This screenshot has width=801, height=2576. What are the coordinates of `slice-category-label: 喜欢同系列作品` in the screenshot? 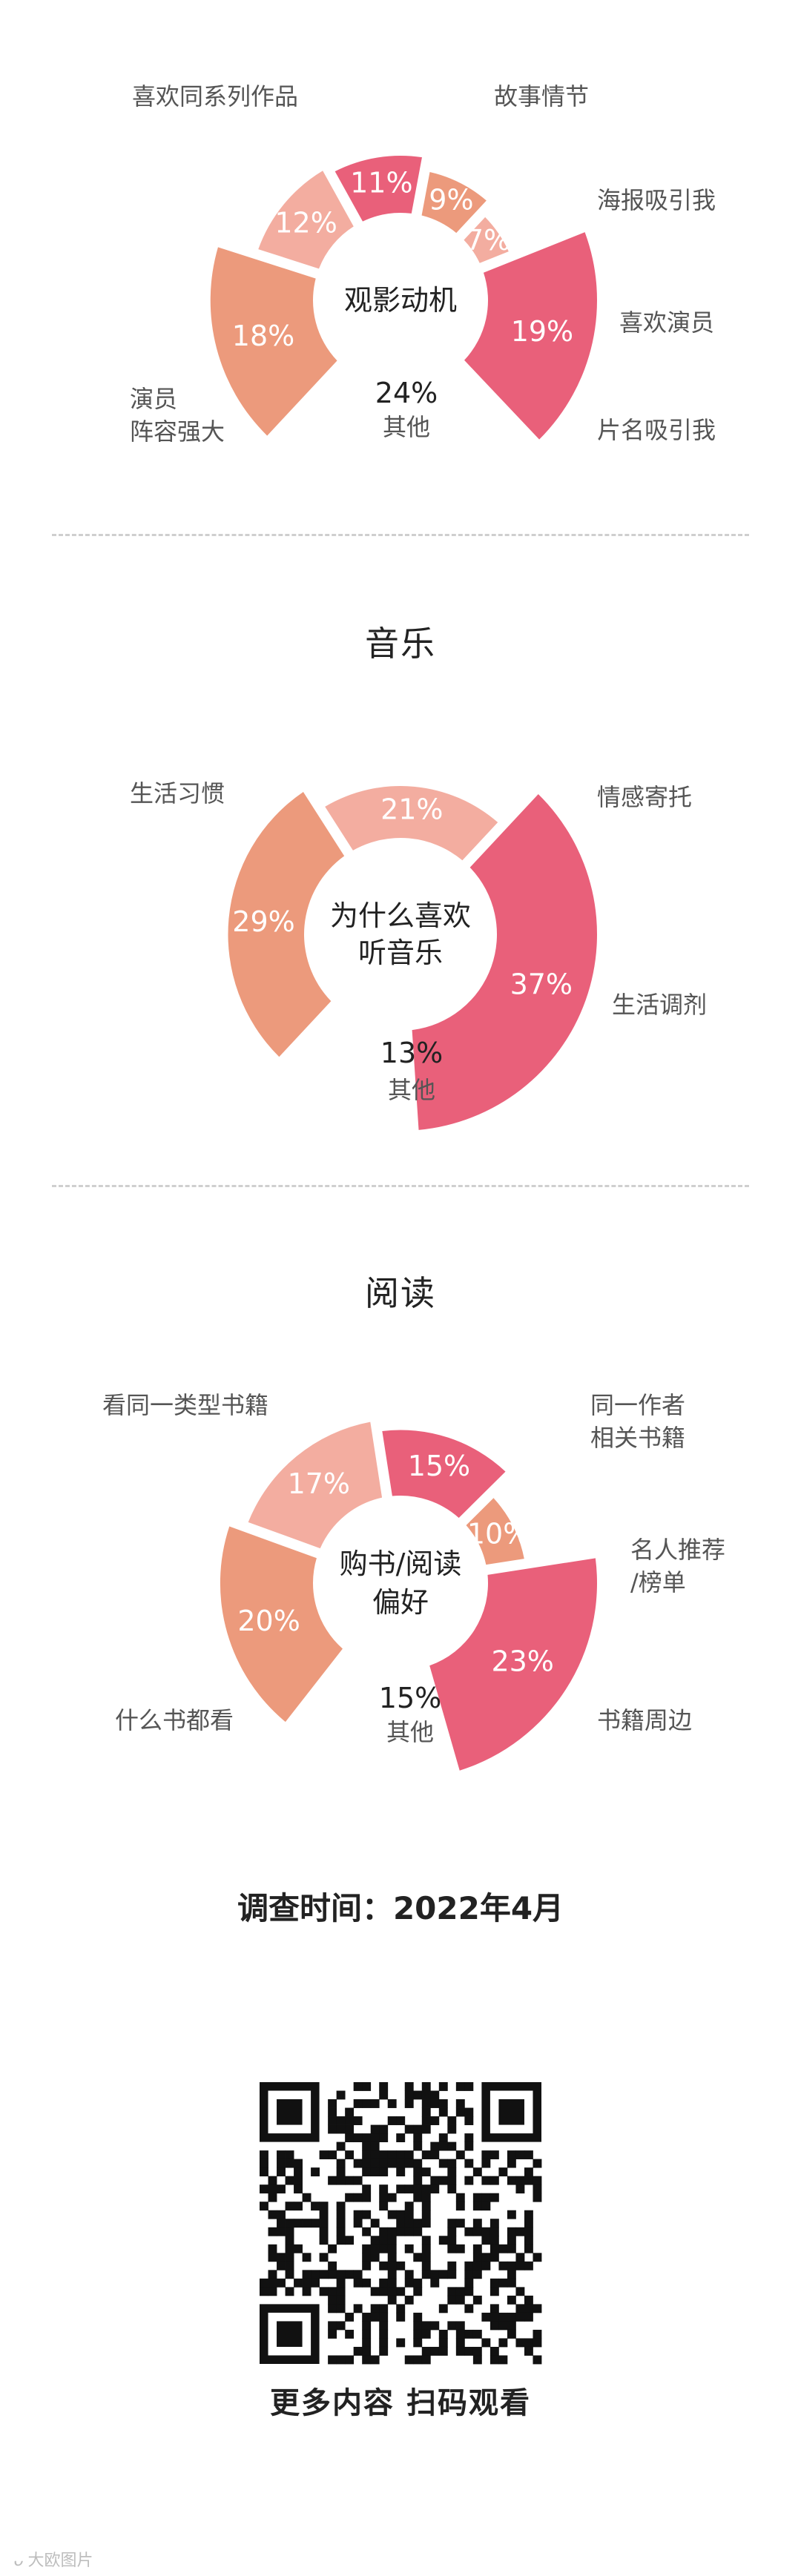 It's located at (215, 96).